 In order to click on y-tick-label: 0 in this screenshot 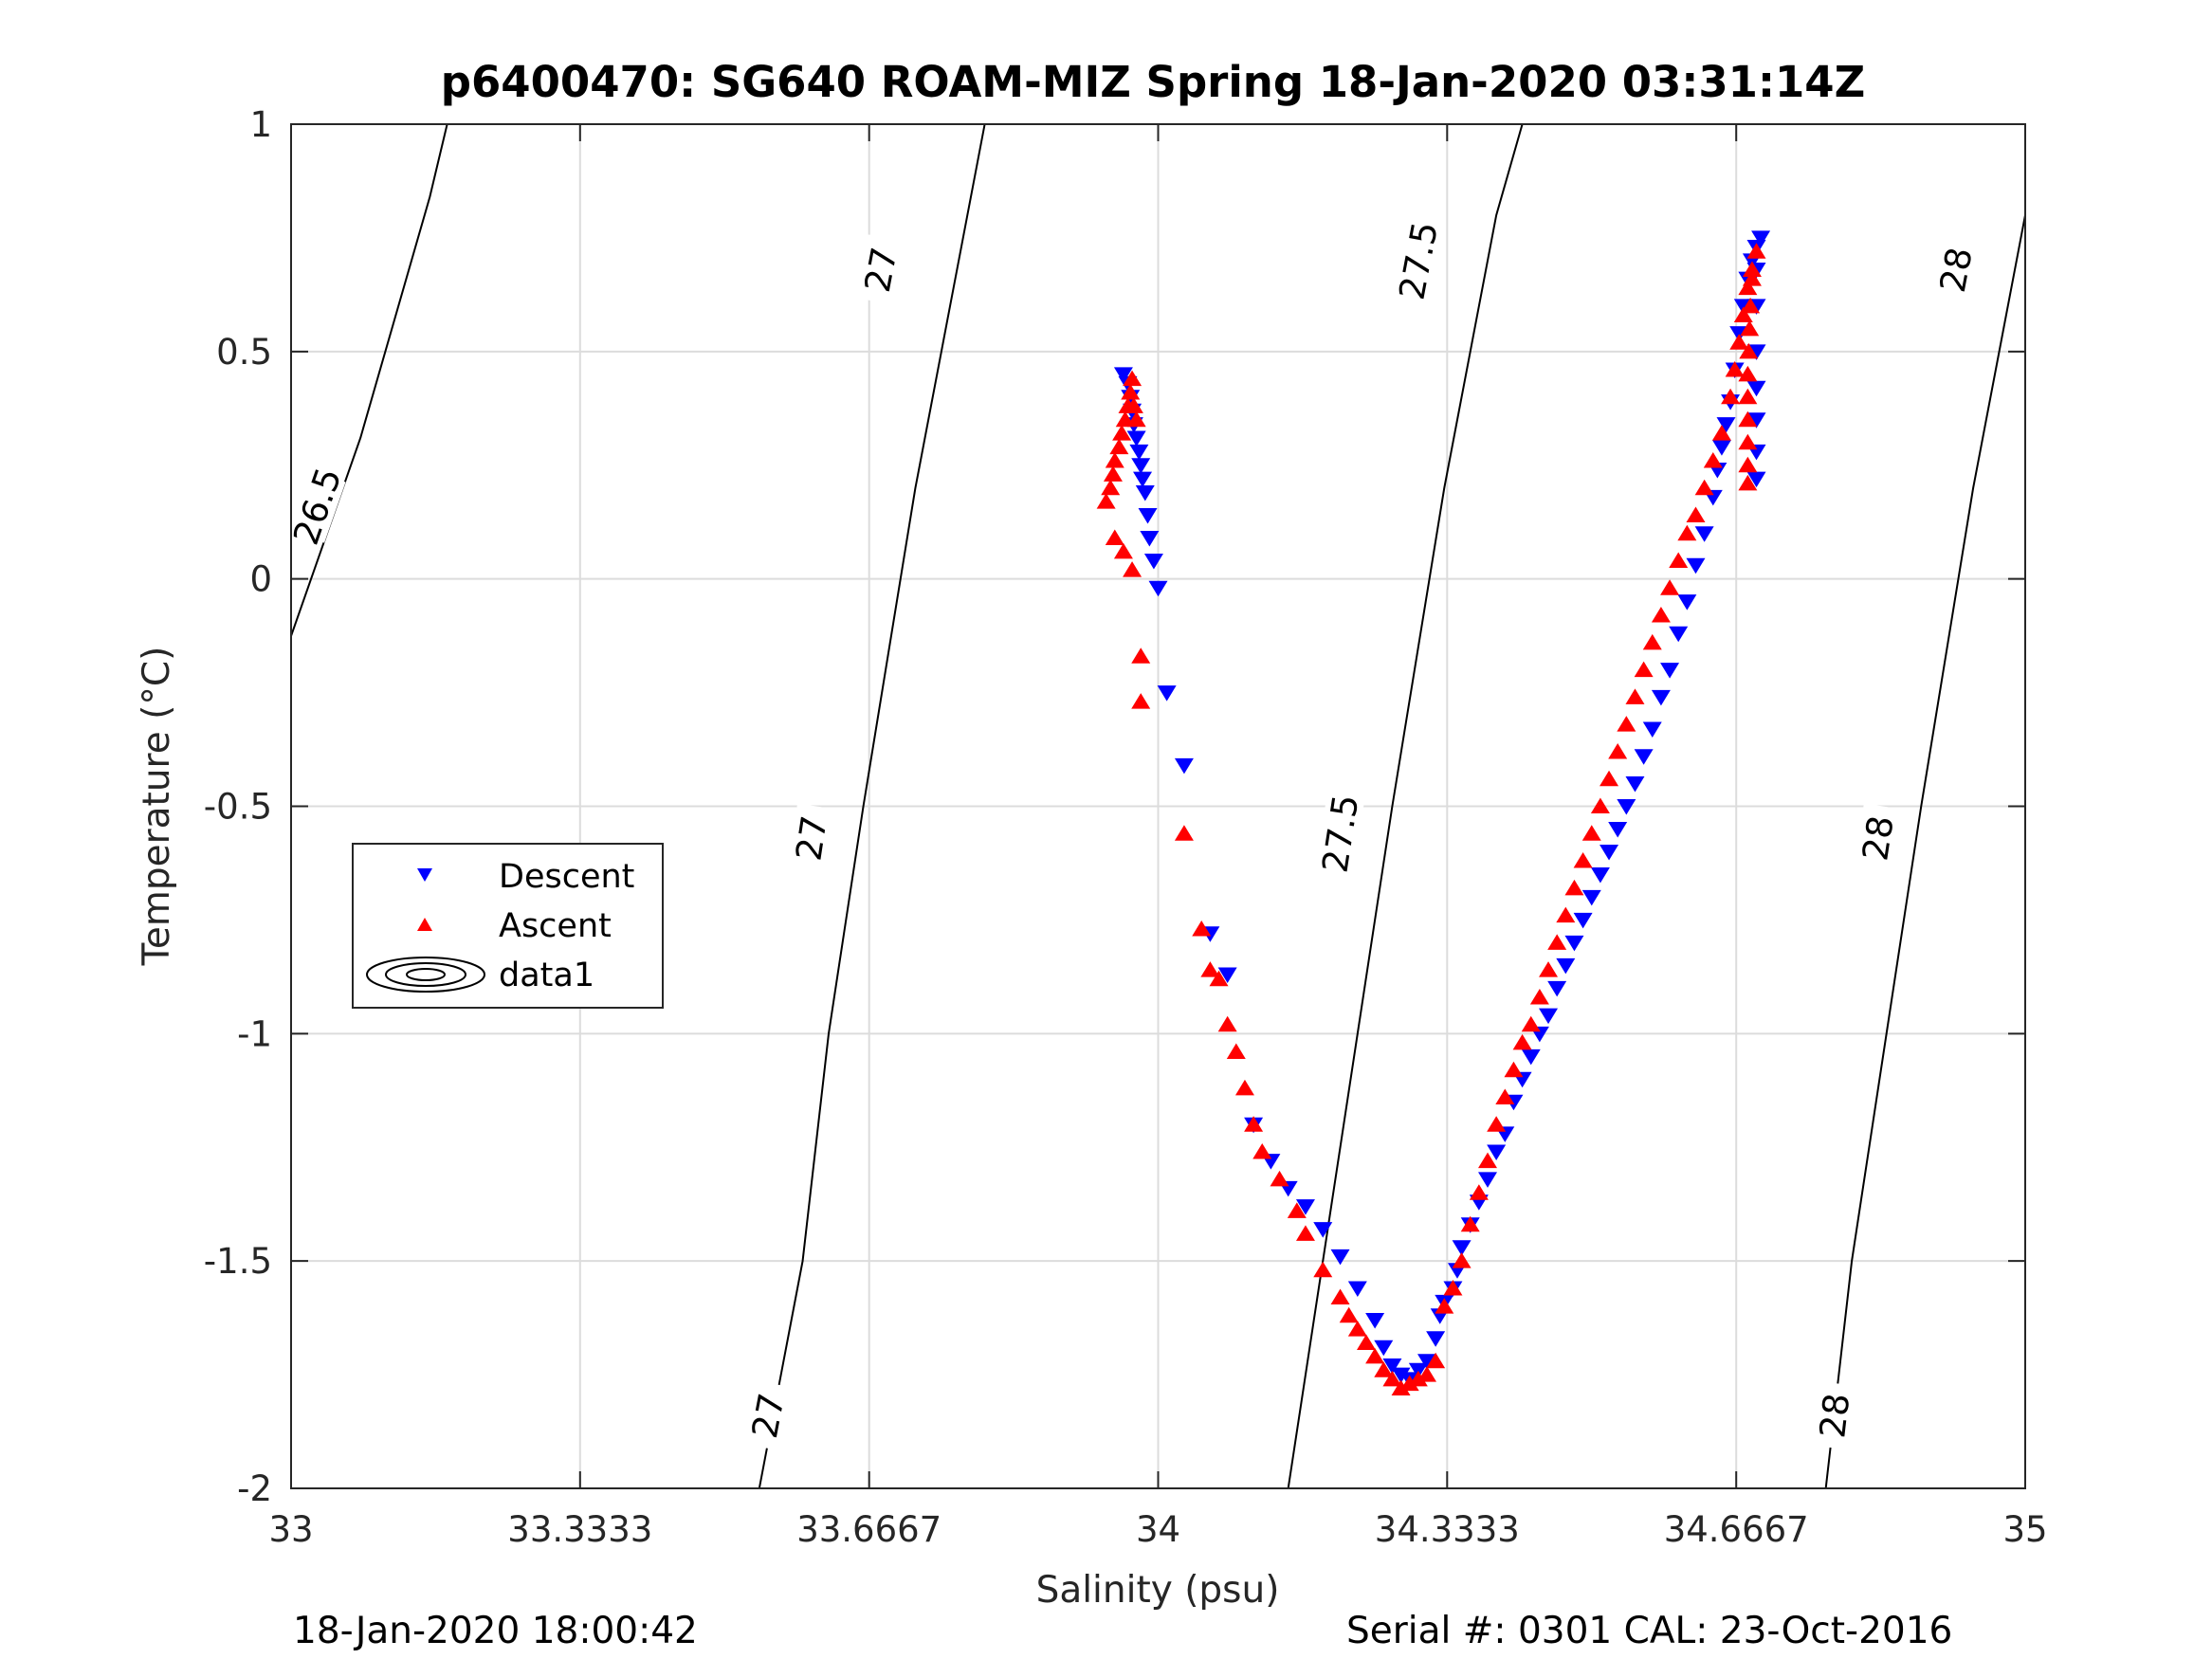, I will do `click(260, 579)`.